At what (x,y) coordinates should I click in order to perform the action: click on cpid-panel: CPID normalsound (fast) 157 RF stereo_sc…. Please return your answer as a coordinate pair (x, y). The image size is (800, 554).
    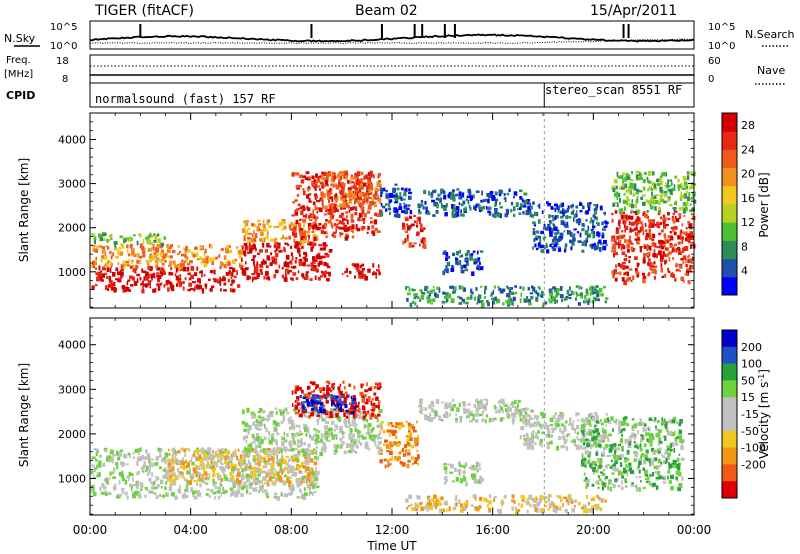
    Looking at the image, I should click on (350, 95).